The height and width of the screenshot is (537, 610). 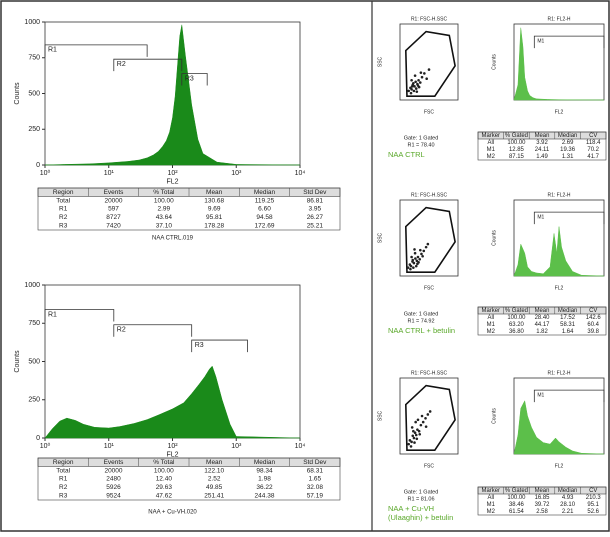 What do you see at coordinates (214, 217) in the screenshot?
I see `table-cell: 95.81` at bounding box center [214, 217].